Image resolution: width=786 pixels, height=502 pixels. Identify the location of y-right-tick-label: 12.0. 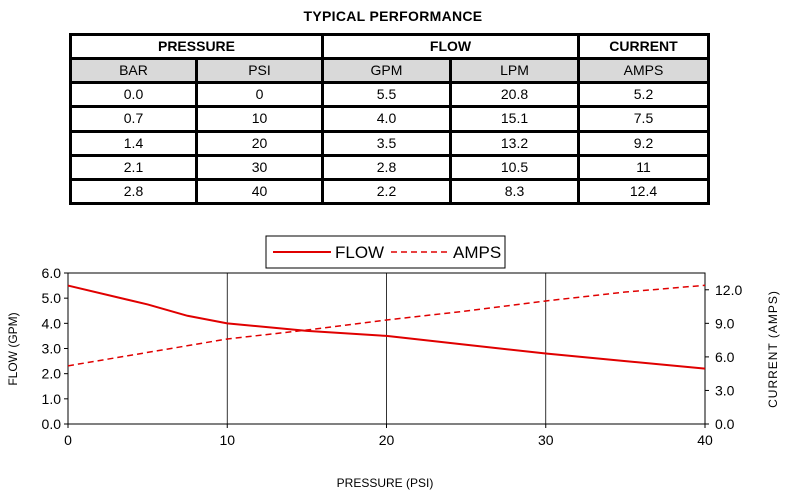
(728, 290).